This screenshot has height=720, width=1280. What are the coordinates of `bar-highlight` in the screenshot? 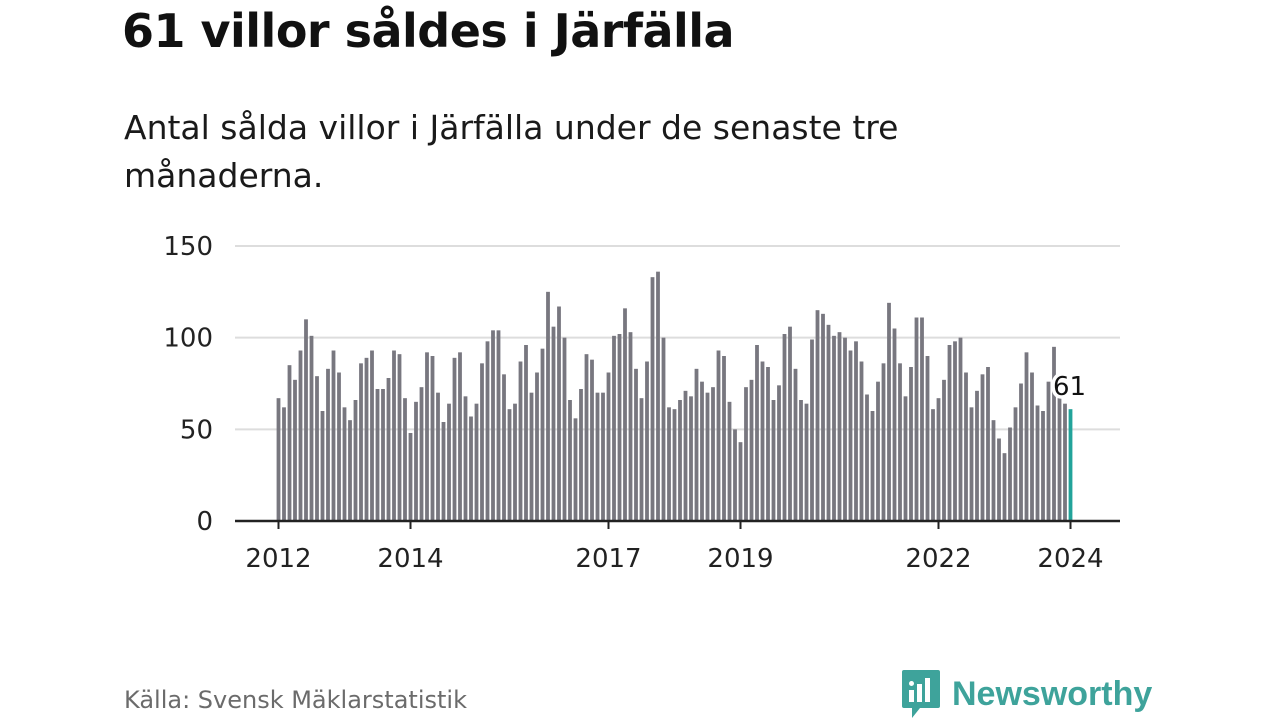 It's located at (1070, 465).